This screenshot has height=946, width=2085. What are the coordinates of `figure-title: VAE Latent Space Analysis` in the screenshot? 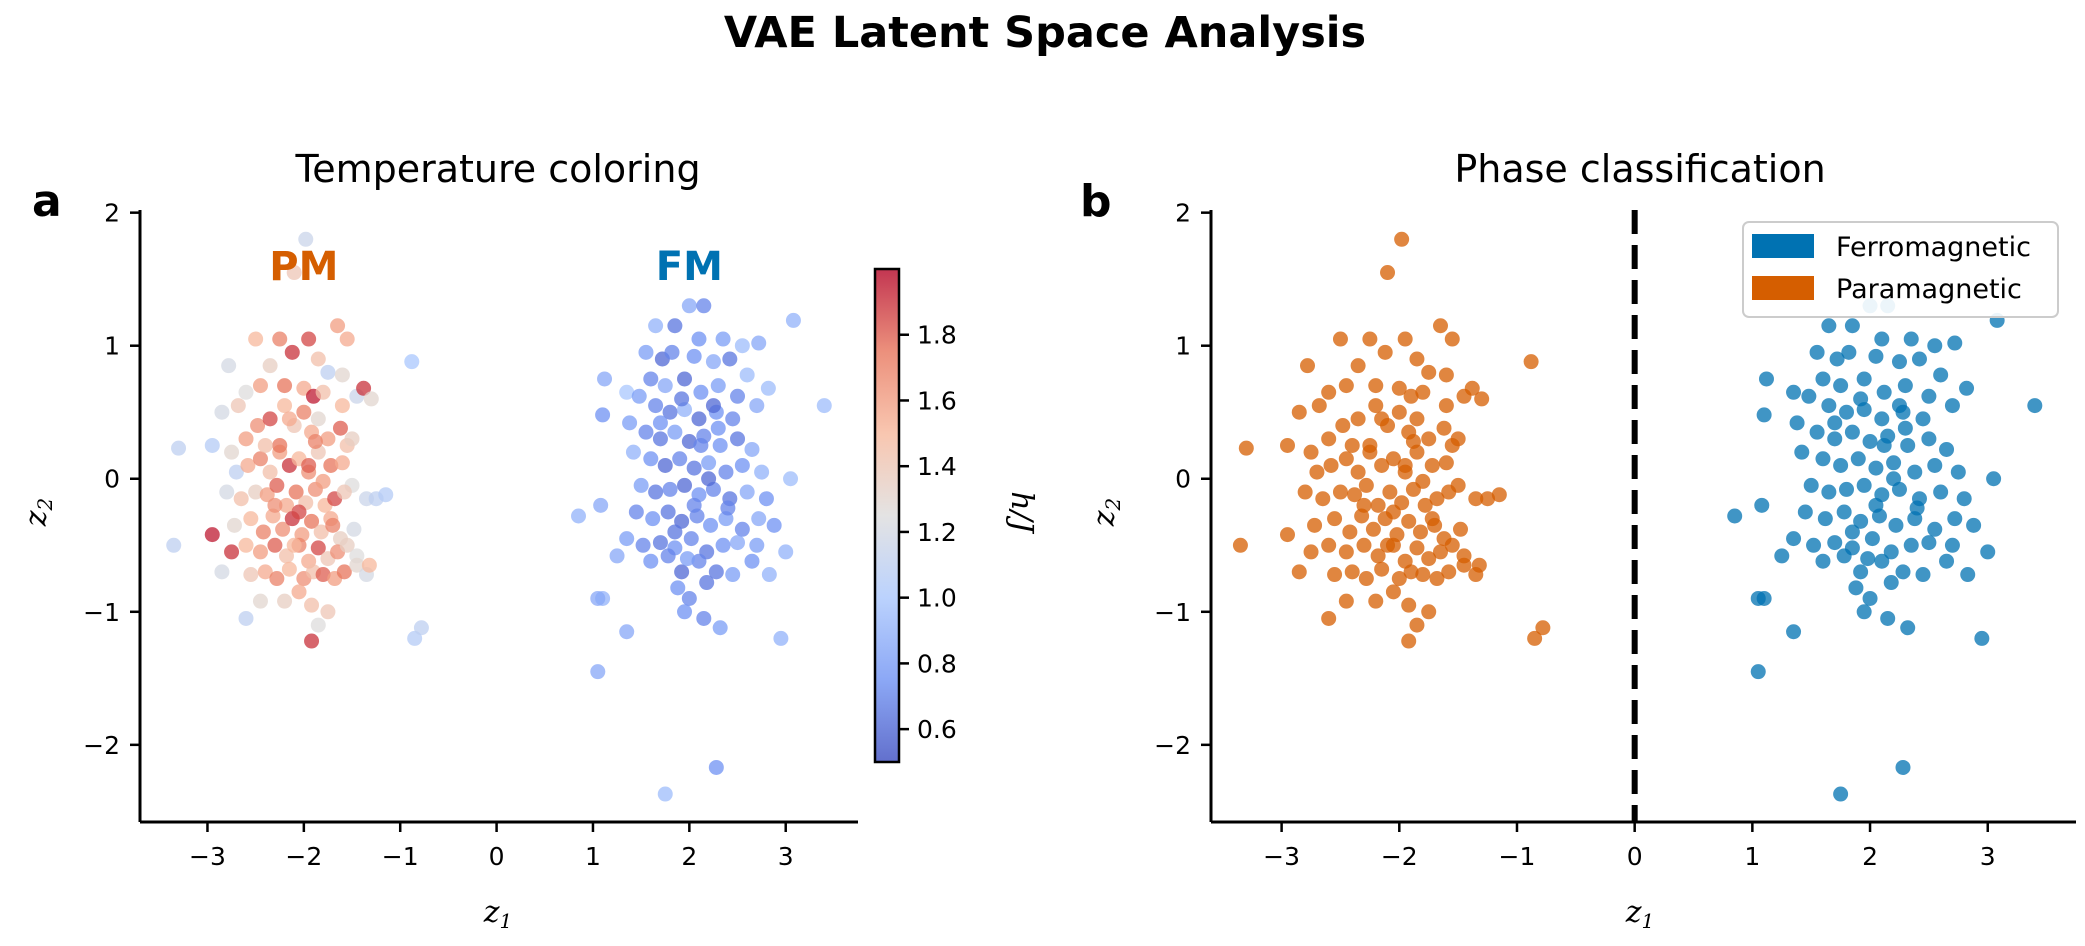 It's located at (1045, 33).